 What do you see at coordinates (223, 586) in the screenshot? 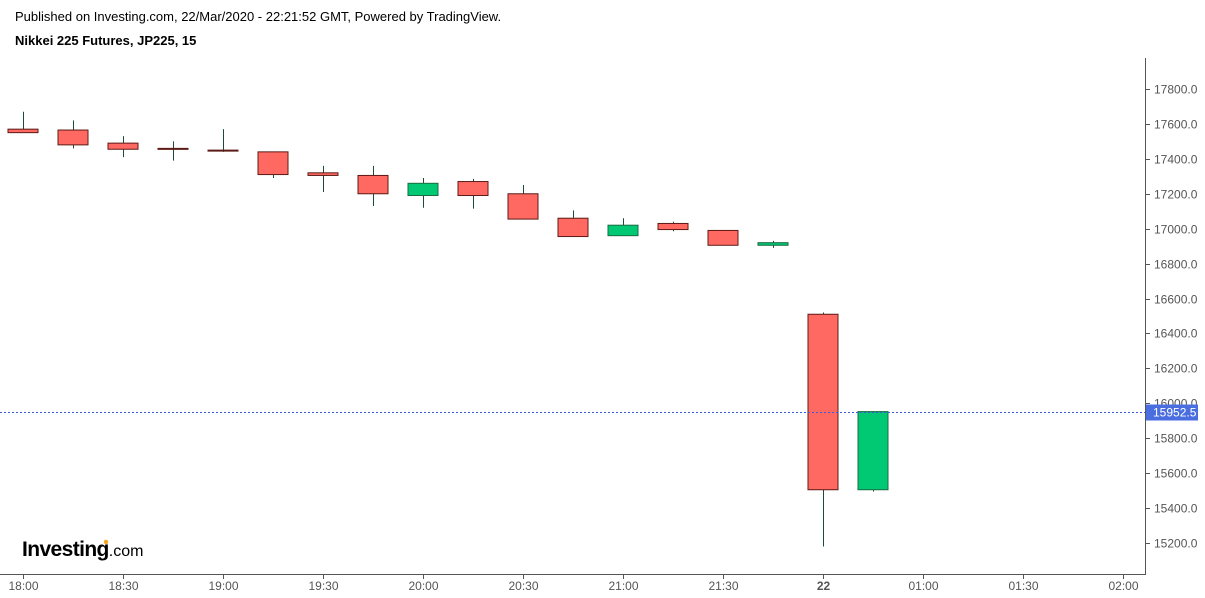
I see `x-tick-label: 19:00` at bounding box center [223, 586].